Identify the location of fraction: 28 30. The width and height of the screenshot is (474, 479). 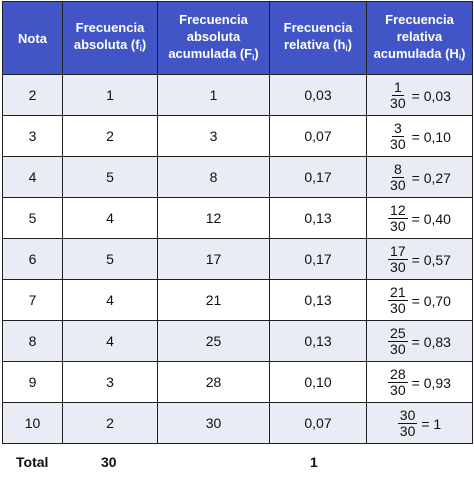
(398, 382).